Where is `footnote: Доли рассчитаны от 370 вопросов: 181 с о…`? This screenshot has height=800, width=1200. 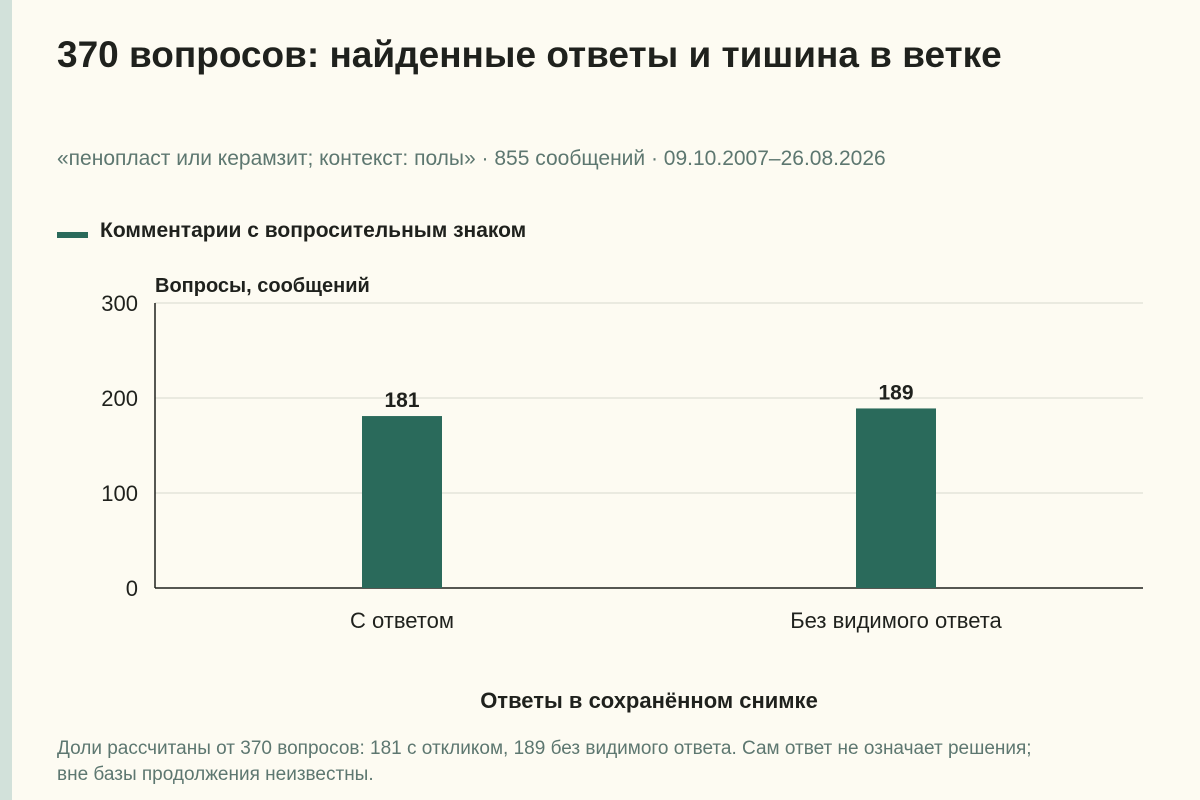 footnote: Доли рассчитаны от 370 вопросов: 181 с о… is located at coordinates (544, 761).